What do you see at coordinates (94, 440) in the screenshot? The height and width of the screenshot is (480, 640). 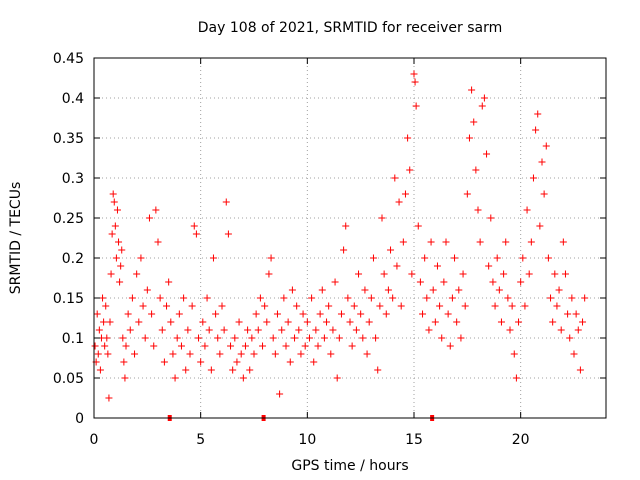 I see `x-tick-label: 0` at bounding box center [94, 440].